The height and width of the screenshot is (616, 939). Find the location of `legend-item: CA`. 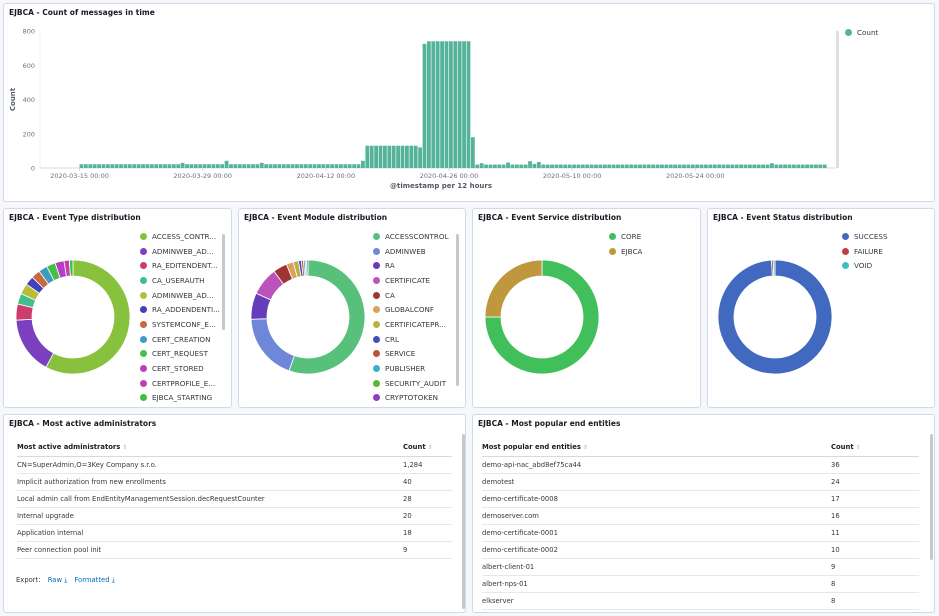

legend-item: CA is located at coordinates (411, 295).